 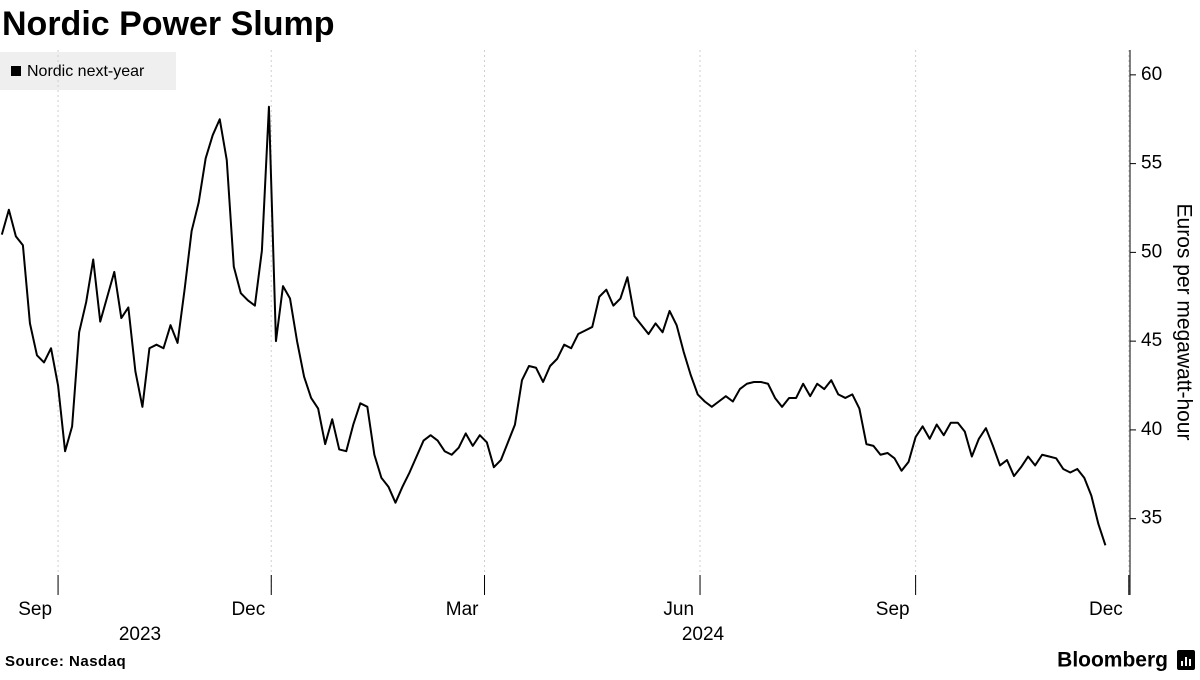 What do you see at coordinates (16, 71) in the screenshot?
I see `legend-swatch` at bounding box center [16, 71].